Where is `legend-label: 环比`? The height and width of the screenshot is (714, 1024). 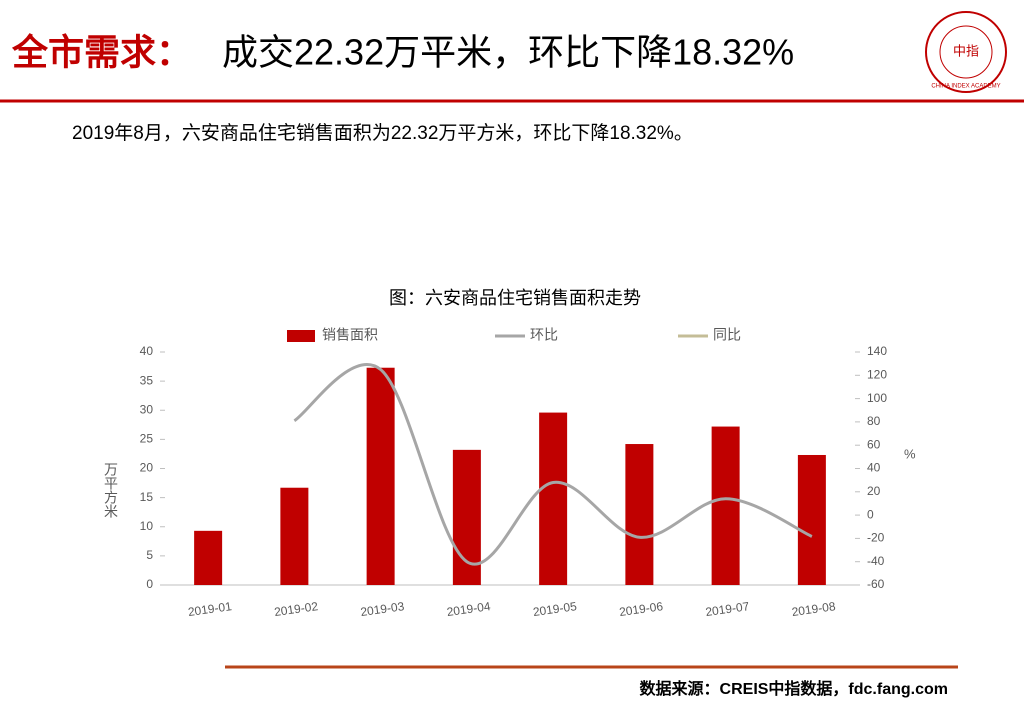 legend-label: 环比 is located at coordinates (544, 335).